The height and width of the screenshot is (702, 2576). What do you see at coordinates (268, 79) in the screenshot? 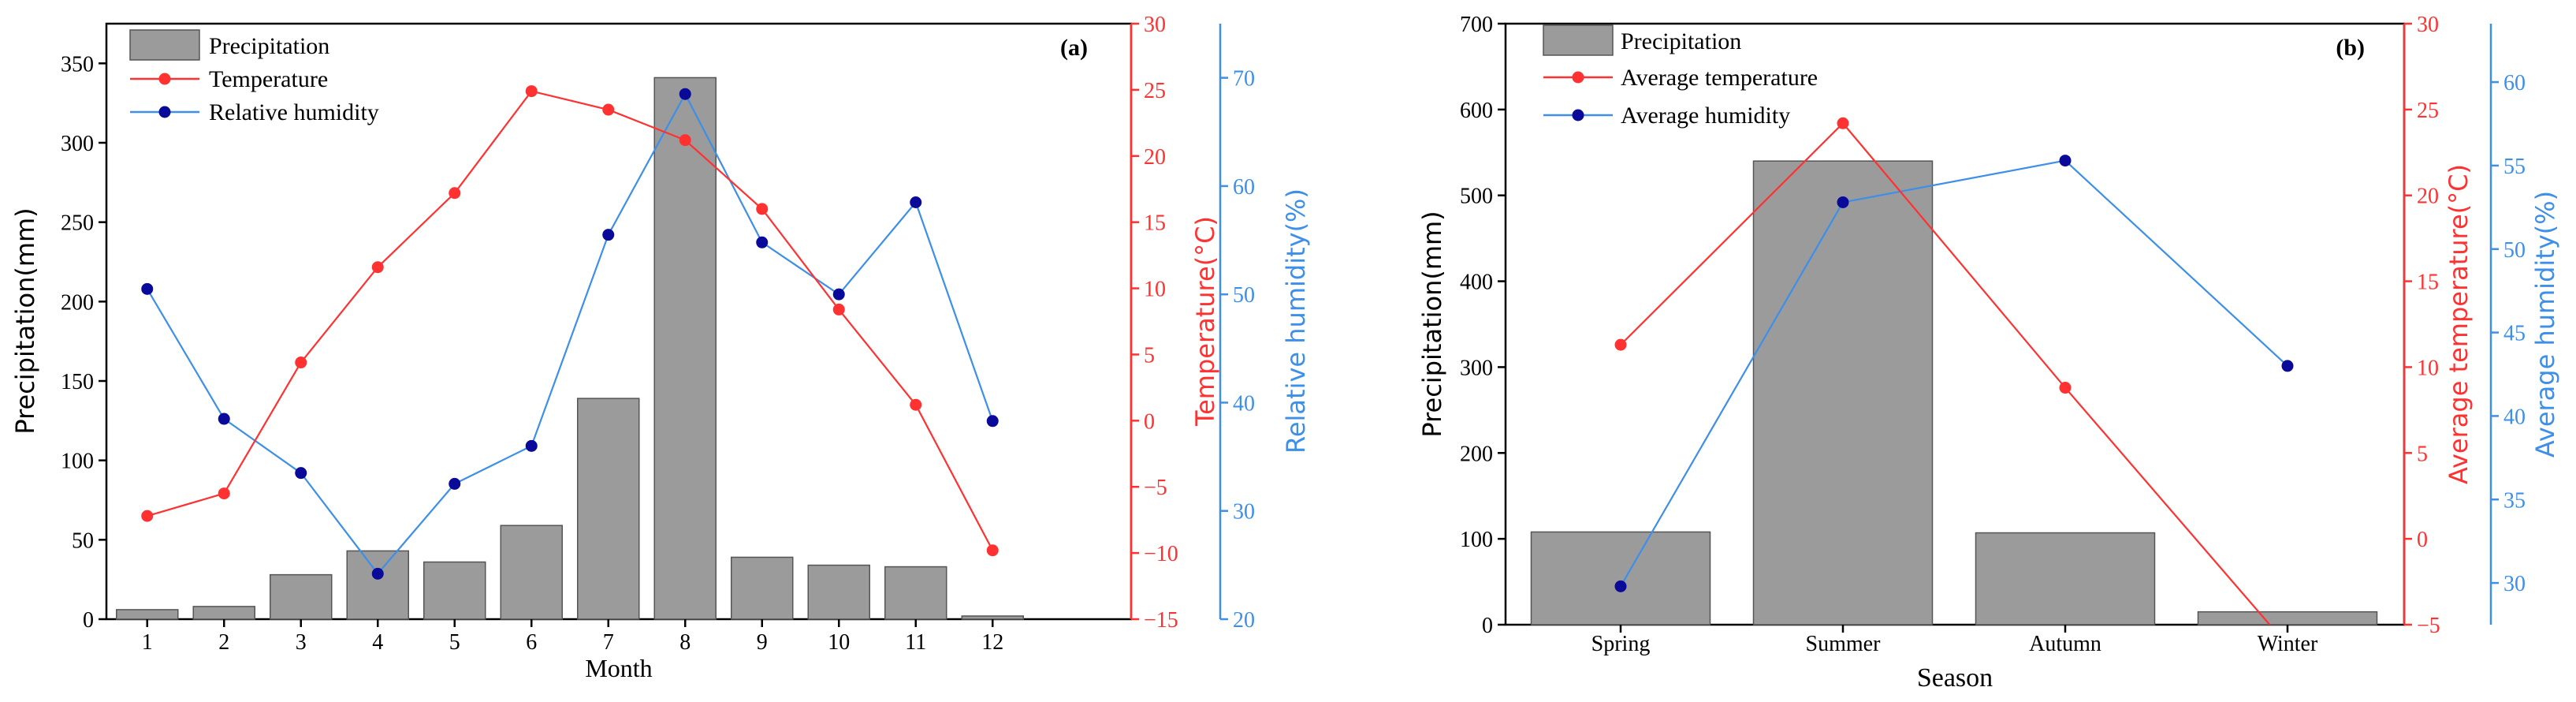
I see `legend-label-temperature-a: Temperature` at bounding box center [268, 79].